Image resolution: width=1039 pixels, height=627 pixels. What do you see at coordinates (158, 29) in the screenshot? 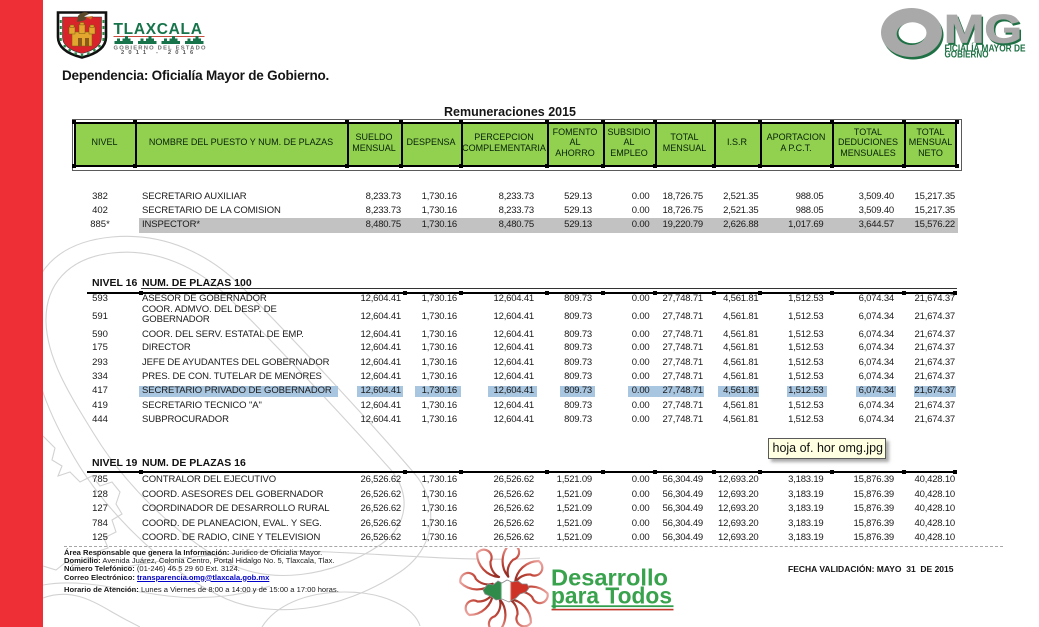
I see `svg-text: TLAXCALA` at bounding box center [158, 29].